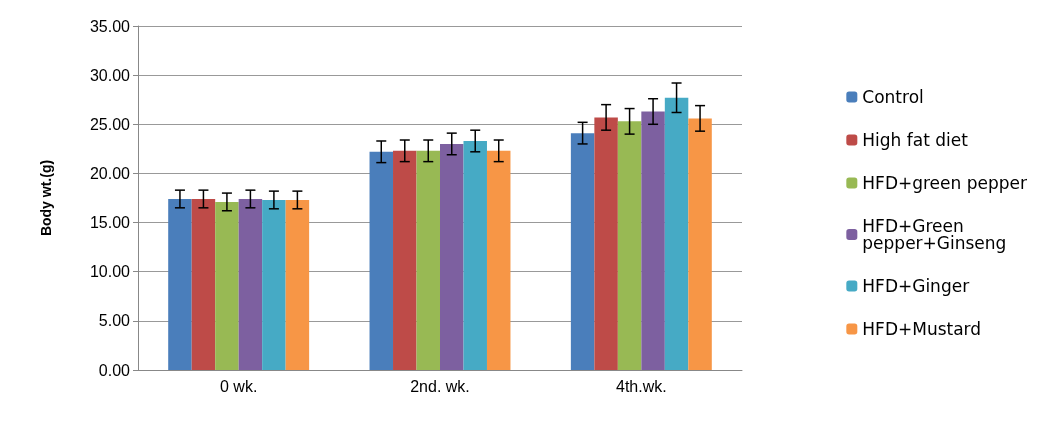 The width and height of the screenshot is (1050, 428). Describe the element at coordinates (934, 234) in the screenshot. I see `legend-label: HFD+Green pepper+Ginseng` at that location.